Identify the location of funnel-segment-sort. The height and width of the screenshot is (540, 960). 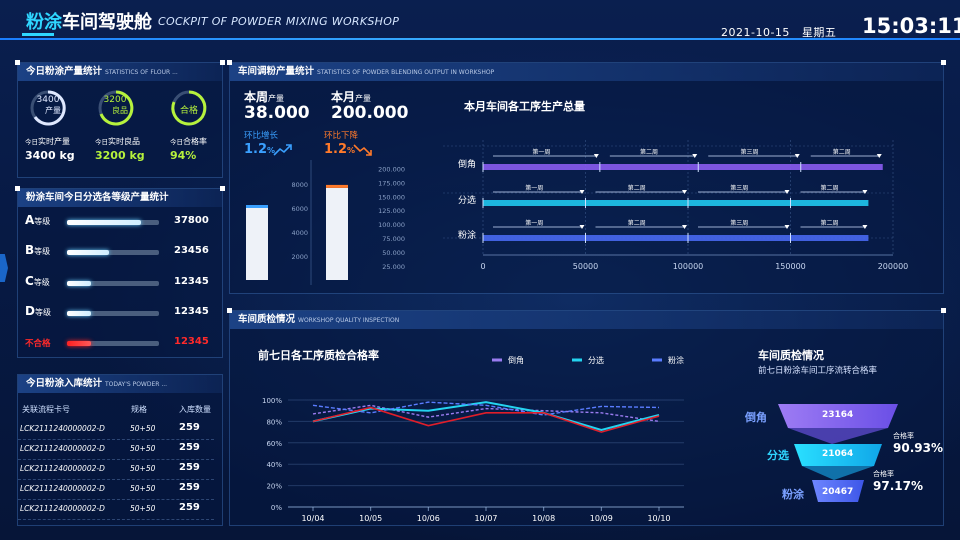
(838, 455).